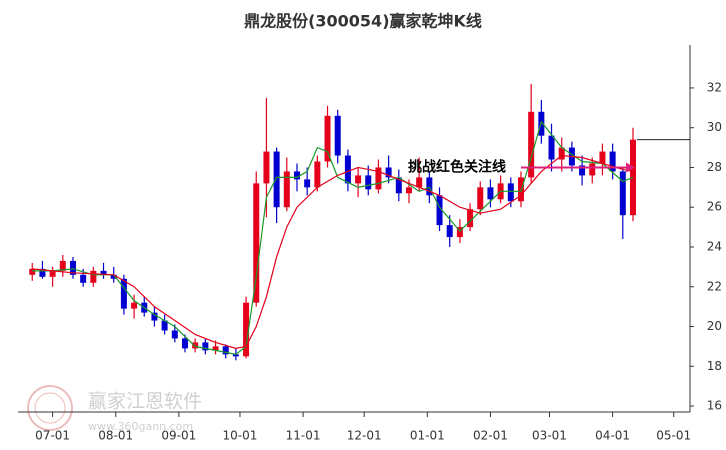 This screenshot has width=726, height=450. I want to click on y-tick-label: 20, so click(714, 326).